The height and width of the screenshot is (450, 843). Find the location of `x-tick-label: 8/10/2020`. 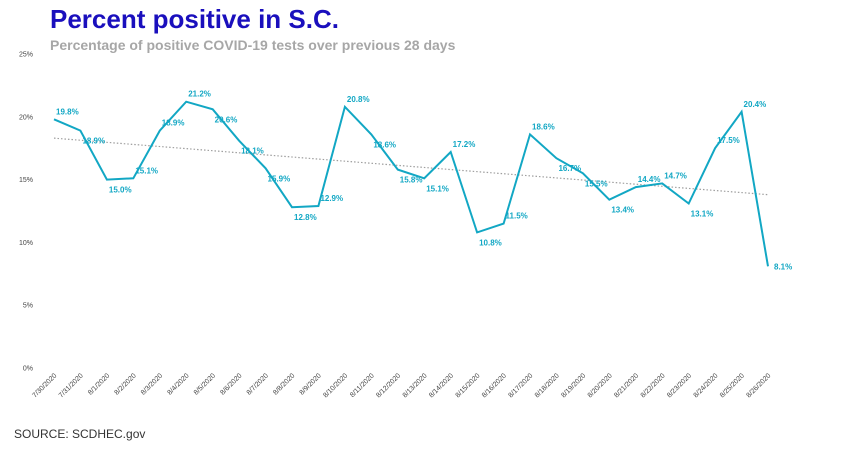

x-tick-label: 8/10/2020 is located at coordinates (335, 385).